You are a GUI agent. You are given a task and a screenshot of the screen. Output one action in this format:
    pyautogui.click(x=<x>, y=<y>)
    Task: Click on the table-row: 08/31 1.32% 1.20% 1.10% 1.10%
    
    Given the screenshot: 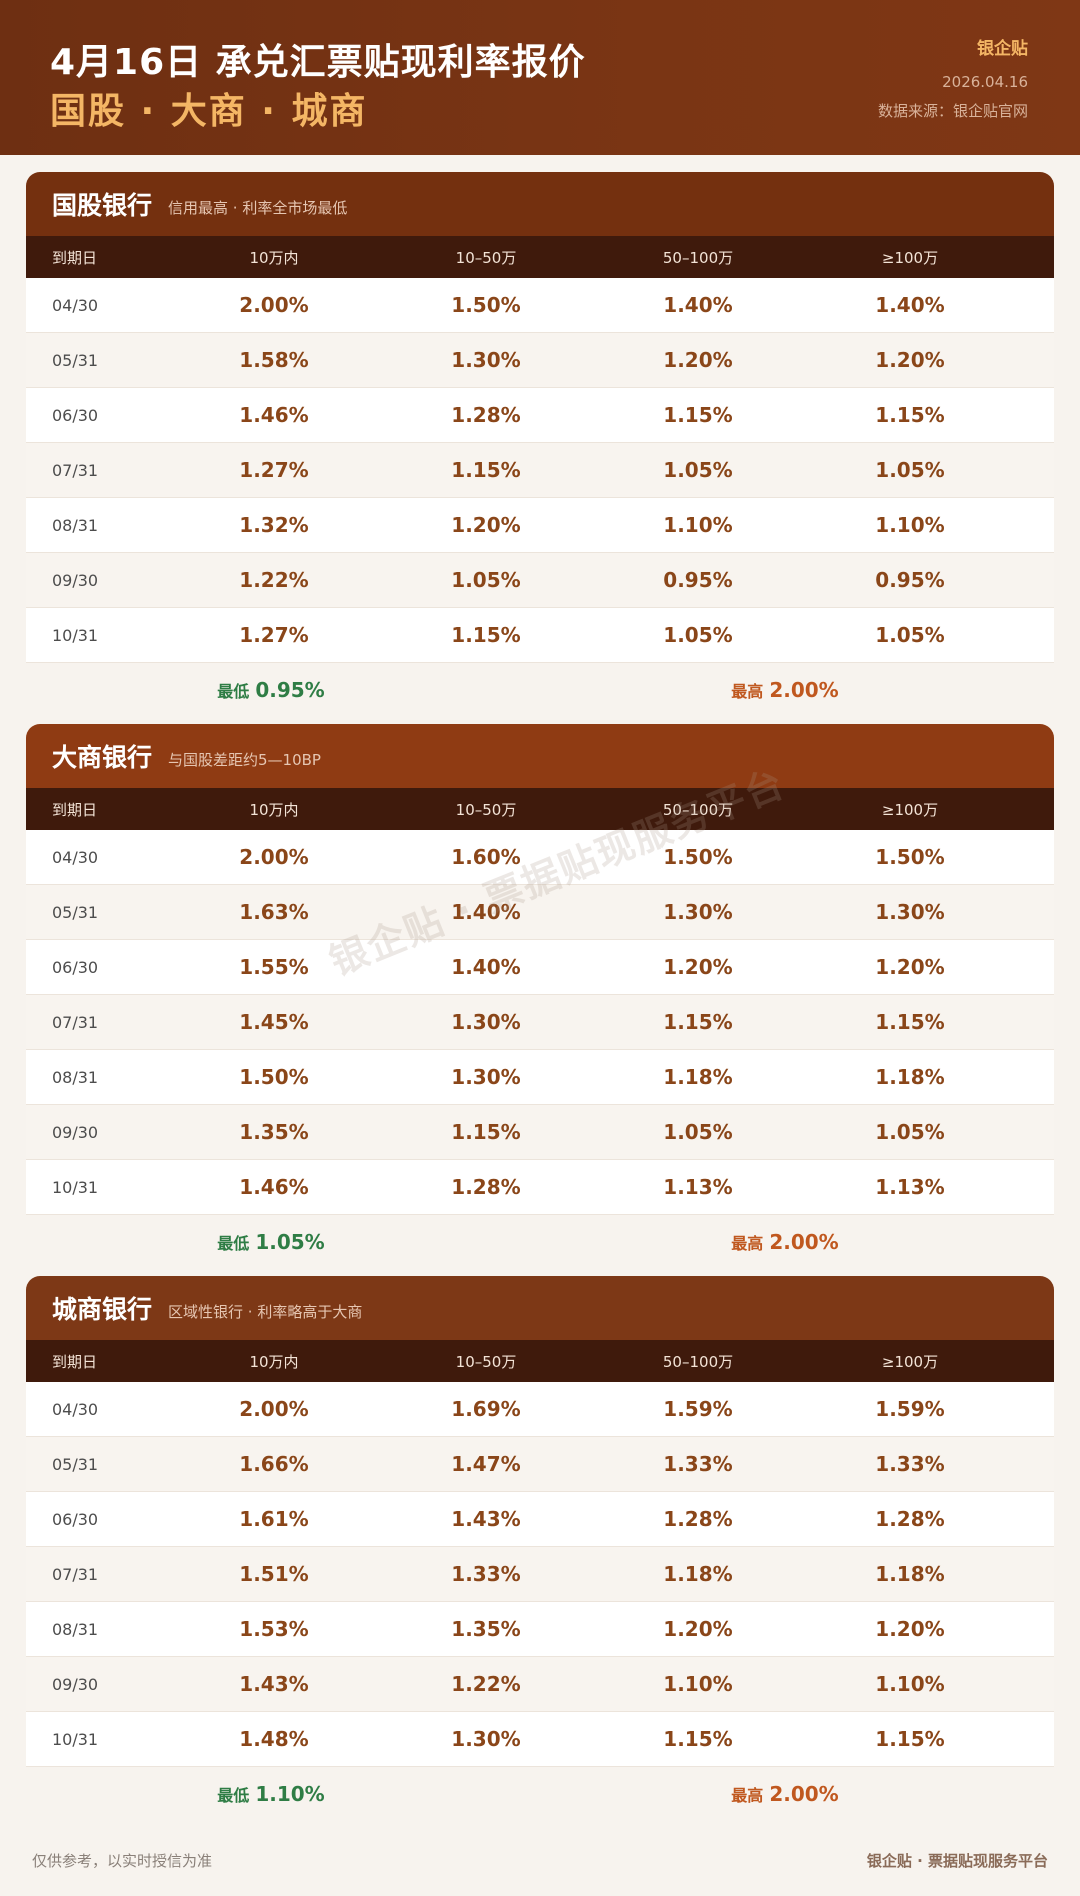 What is the action you would take?
    pyautogui.click(x=540, y=525)
    